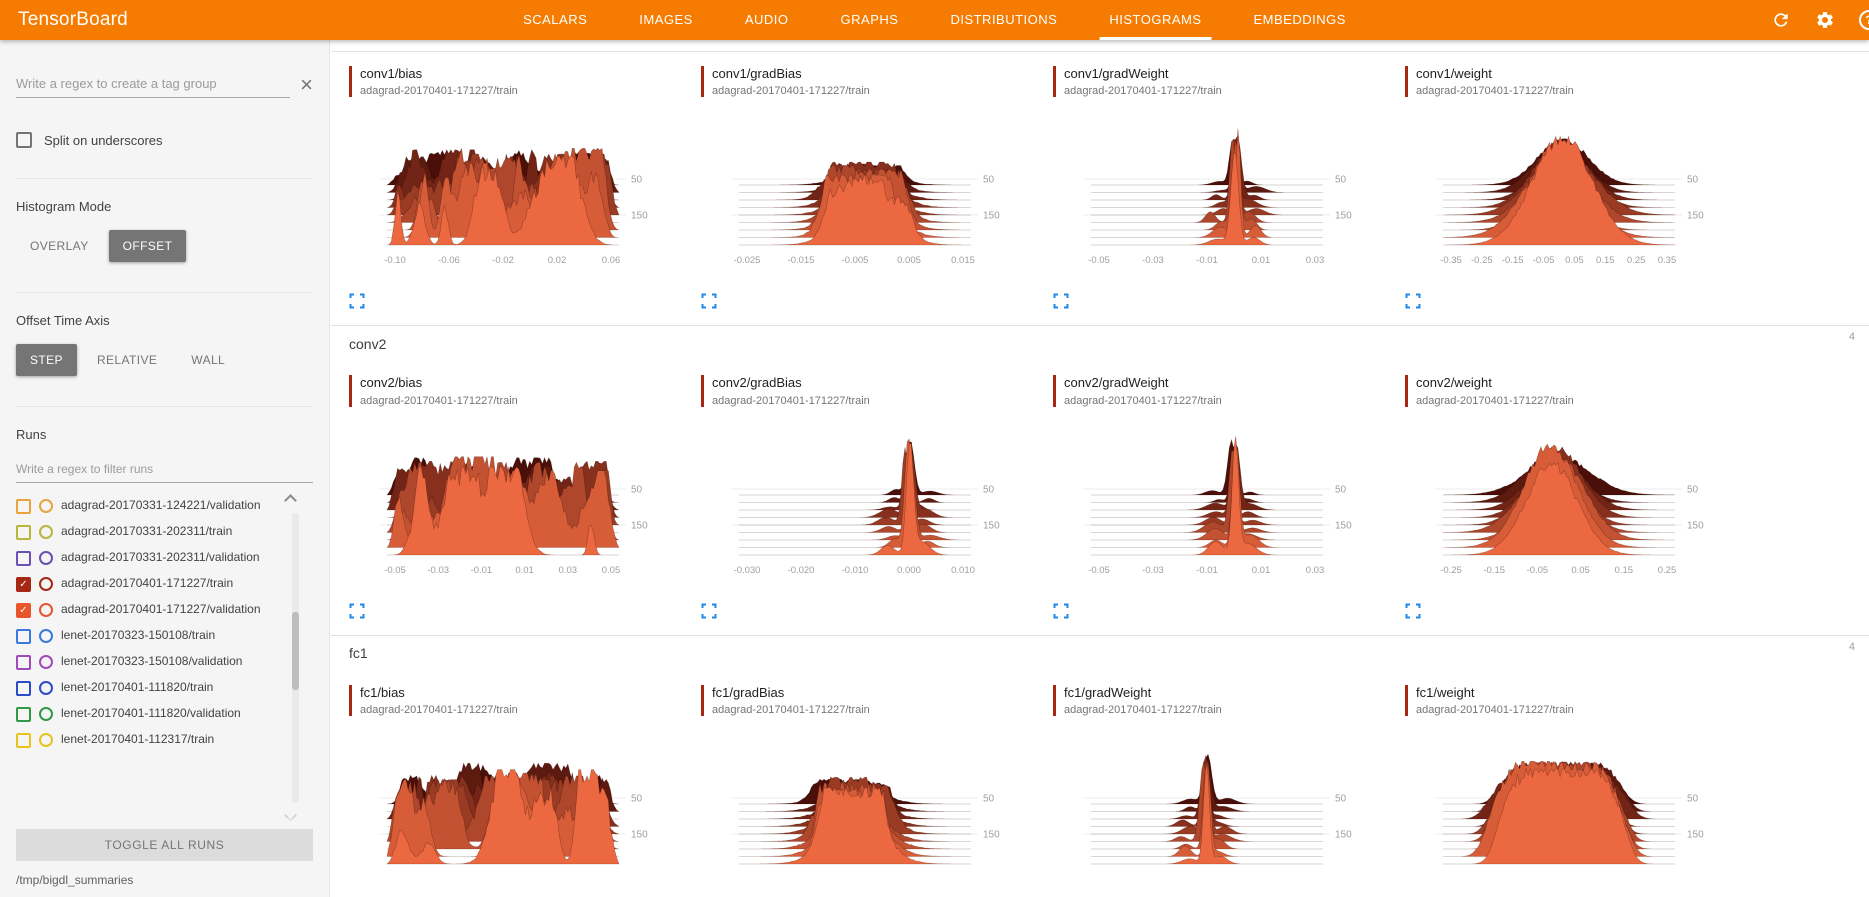 The width and height of the screenshot is (1869, 897). I want to click on histogram-chart: 50 150 -0.05 -0.03 -0.01 0.01 0.03 0.05, so click(517, 508).